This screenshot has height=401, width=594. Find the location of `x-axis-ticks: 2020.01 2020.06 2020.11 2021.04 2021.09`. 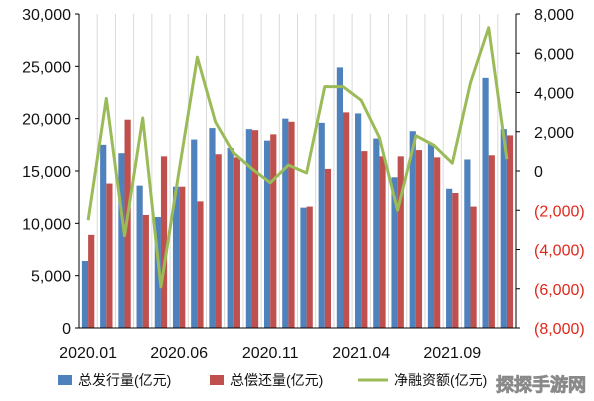

x-axis-ticks: 2020.01 2020.06 2020.11 2021.04 2021.09 is located at coordinates (270, 353).